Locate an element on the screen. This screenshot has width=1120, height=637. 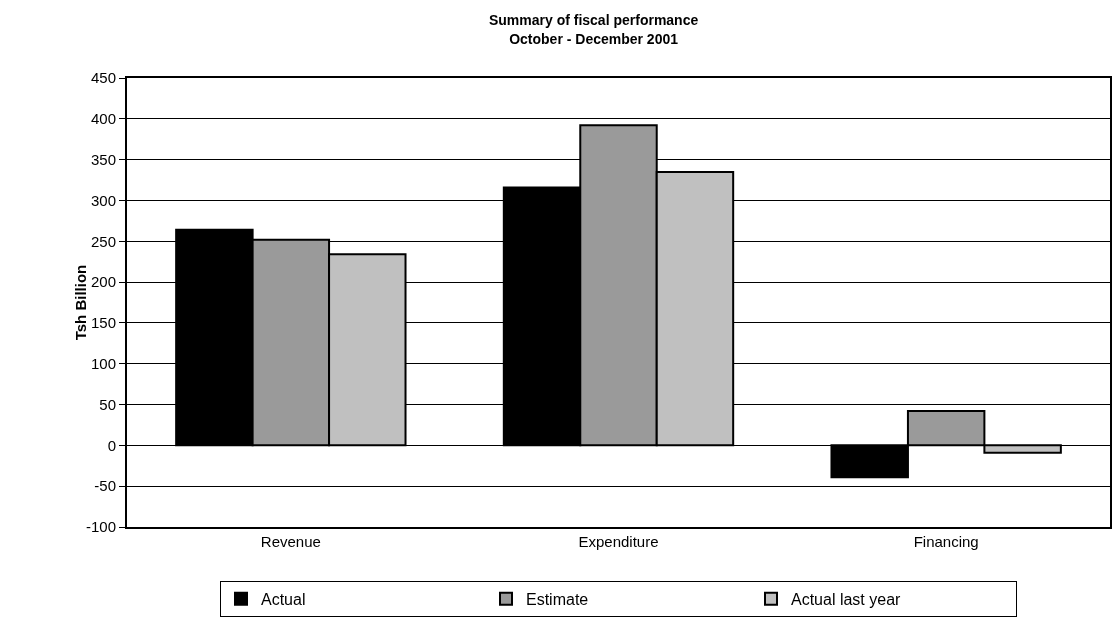
y-tick-label: 450 is located at coordinates (103, 78).